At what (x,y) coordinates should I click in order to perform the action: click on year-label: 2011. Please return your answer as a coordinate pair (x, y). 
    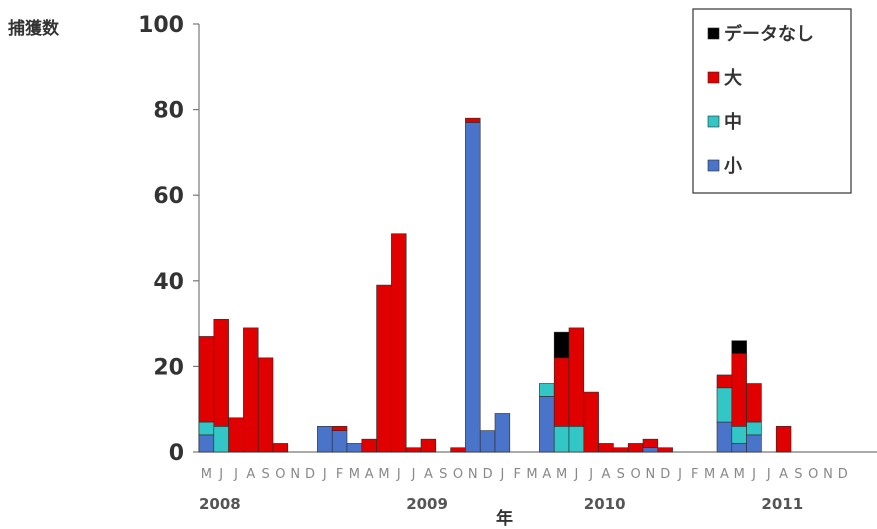
    Looking at the image, I should click on (782, 504).